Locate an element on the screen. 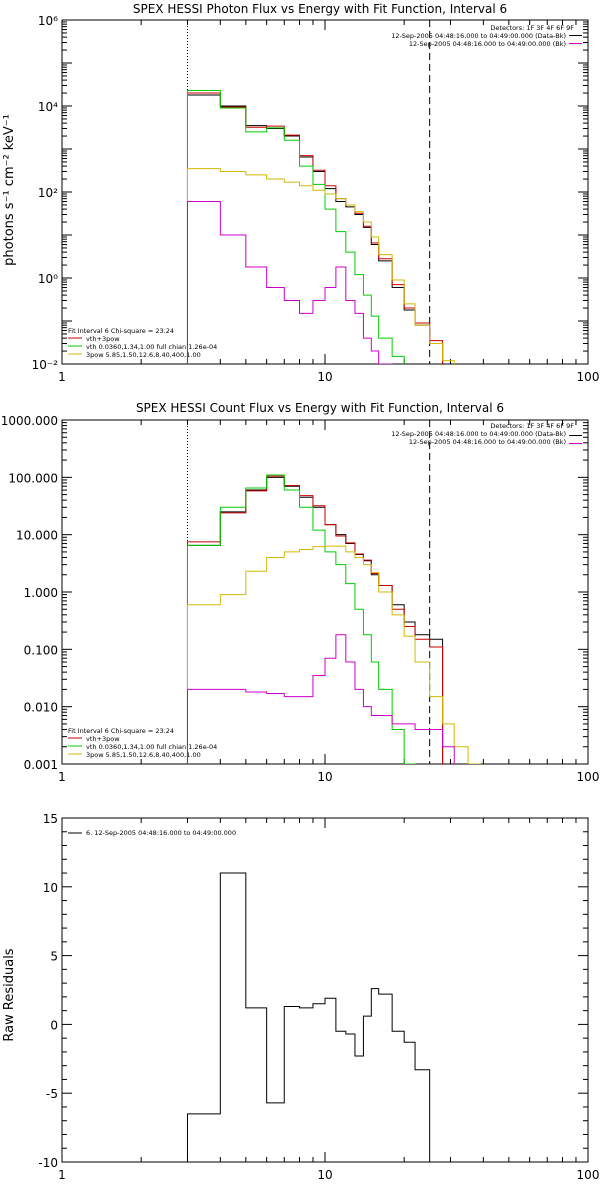 Image resolution: width=600 pixels, height=1200 pixels. photon-series-magenta is located at coordinates (289, 282).